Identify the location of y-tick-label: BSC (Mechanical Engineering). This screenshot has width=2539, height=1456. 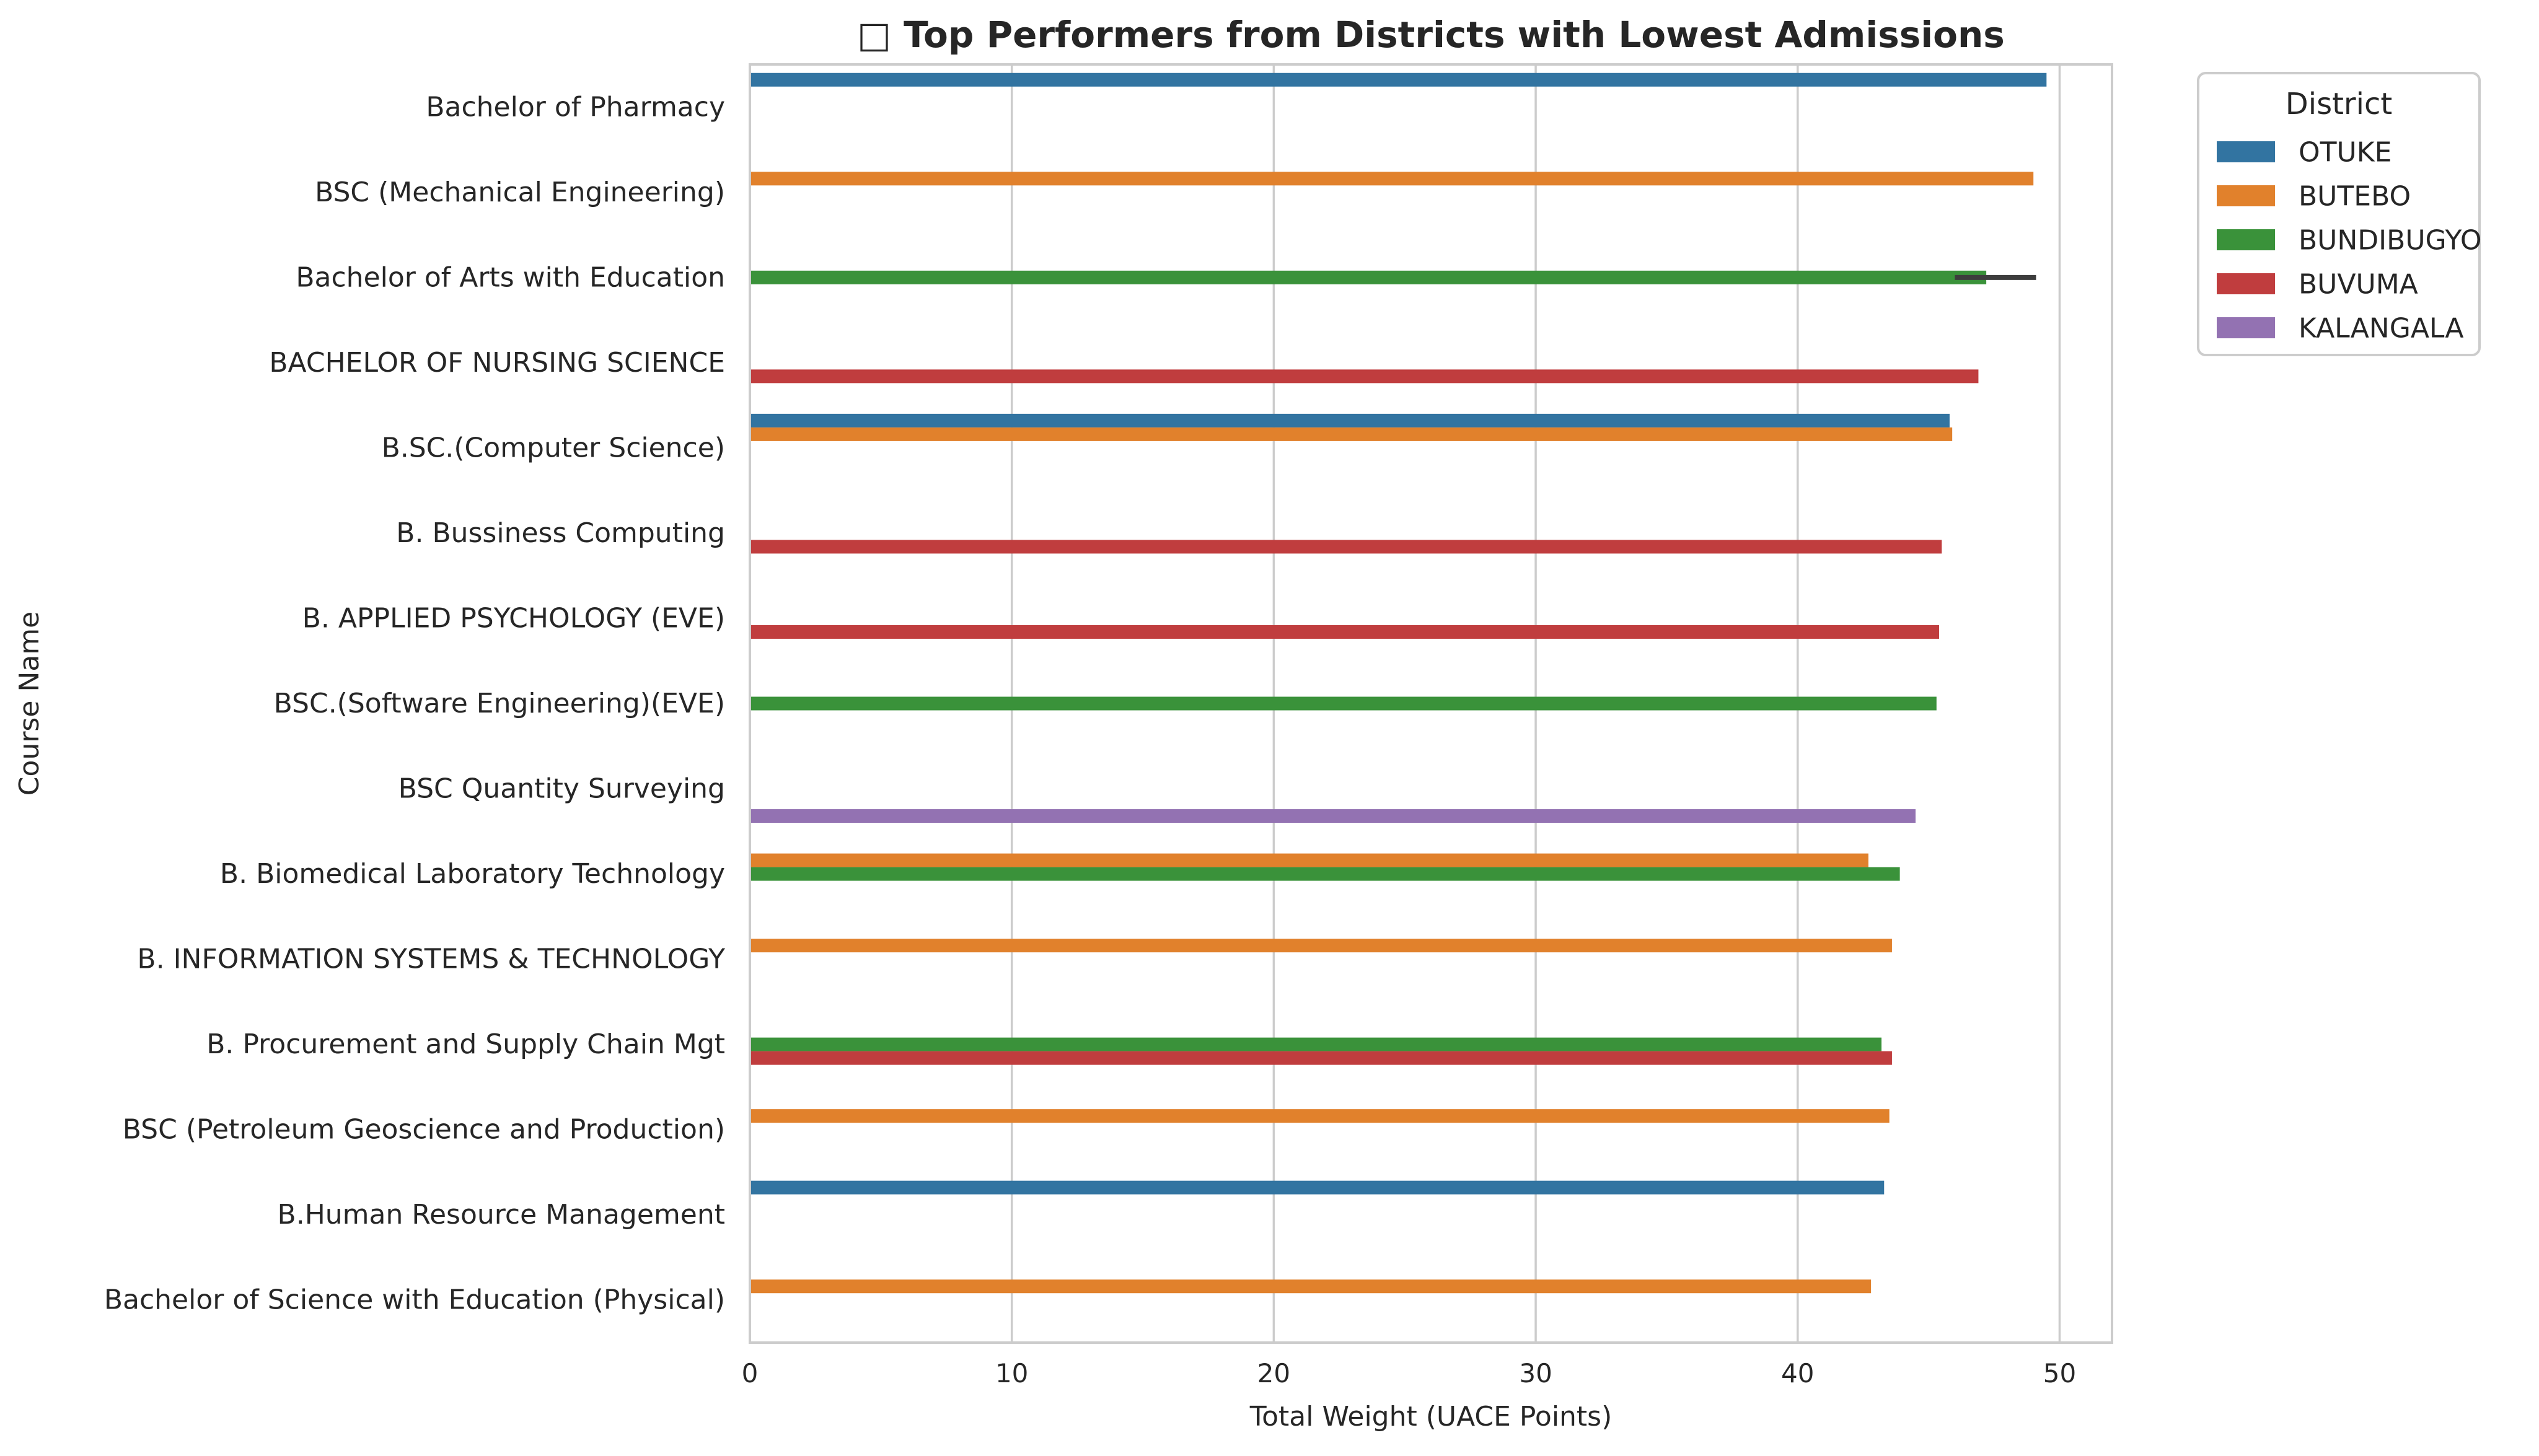
(520, 193).